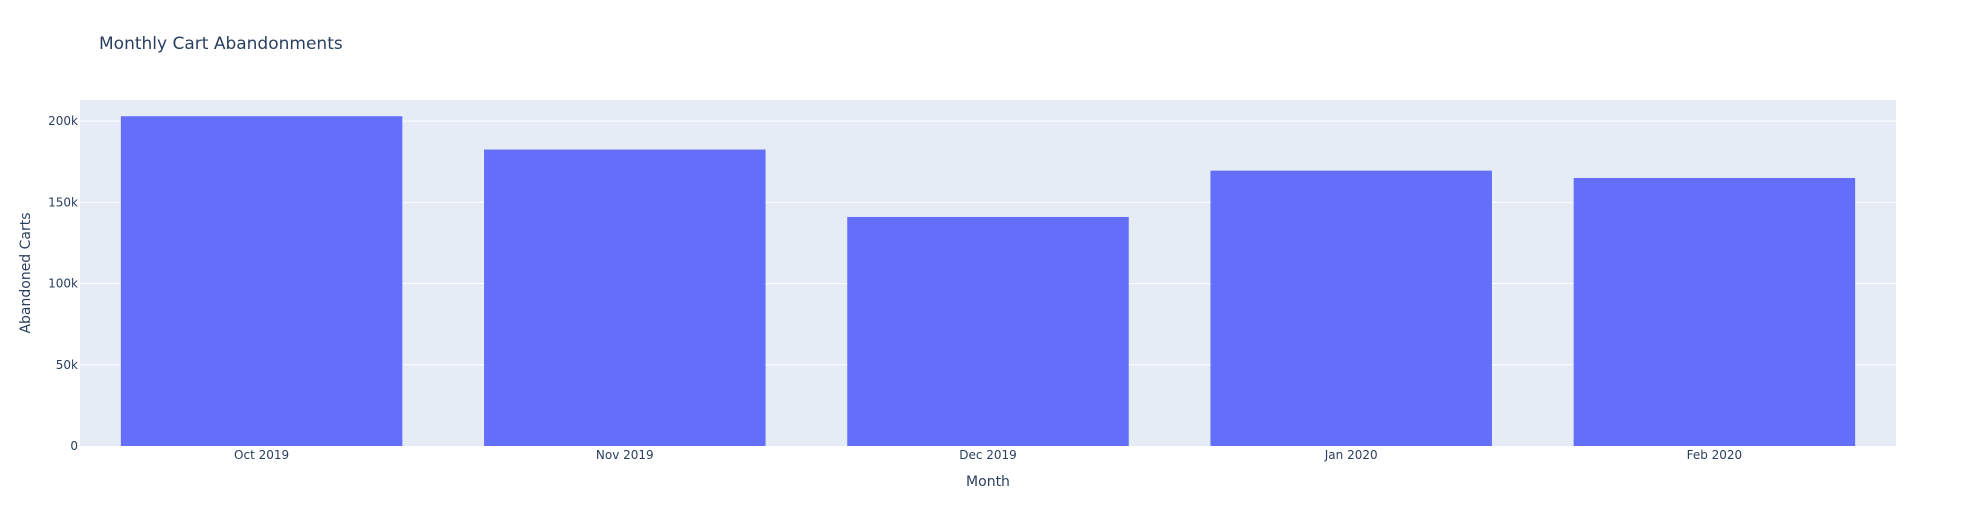 This screenshot has width=1976, height=525. What do you see at coordinates (63, 121) in the screenshot?
I see `y-tick-label: 200k` at bounding box center [63, 121].